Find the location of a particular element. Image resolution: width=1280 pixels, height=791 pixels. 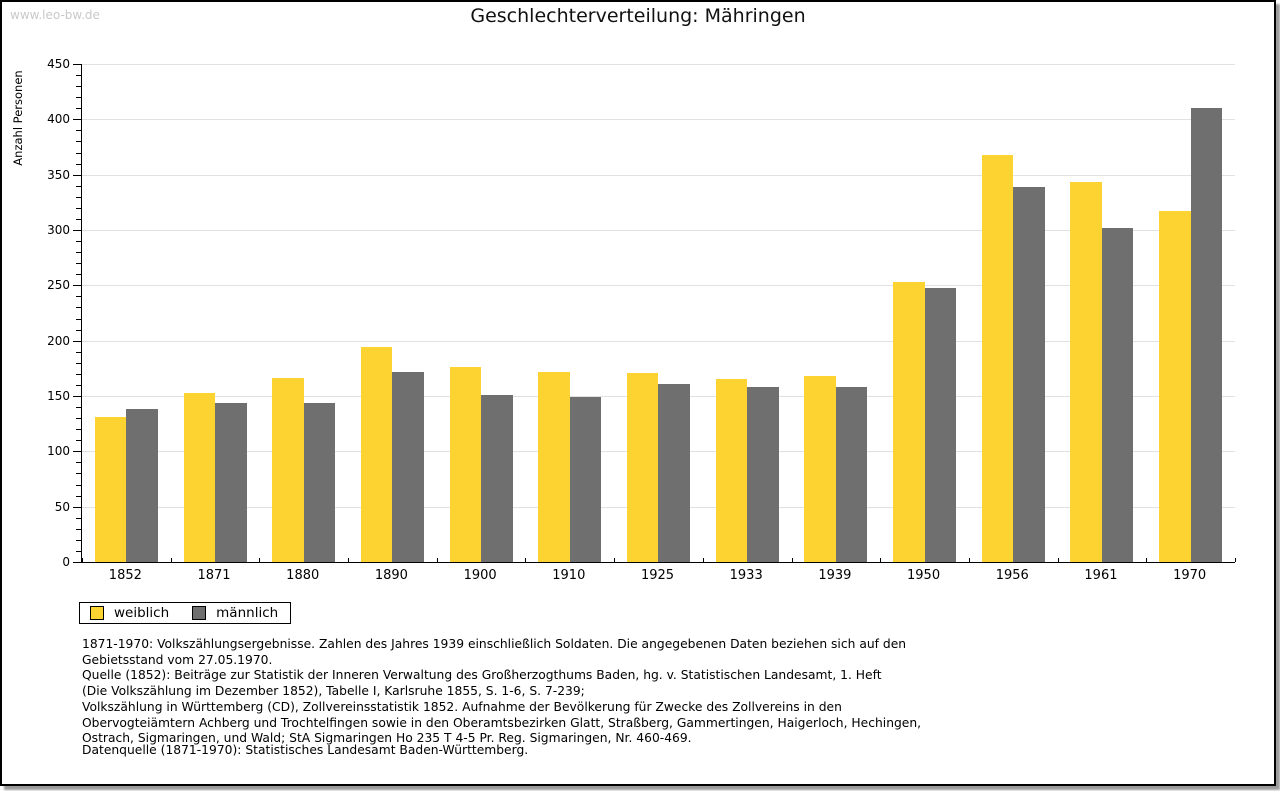

x-axis-tick-label: 1852 is located at coordinates (125, 575).